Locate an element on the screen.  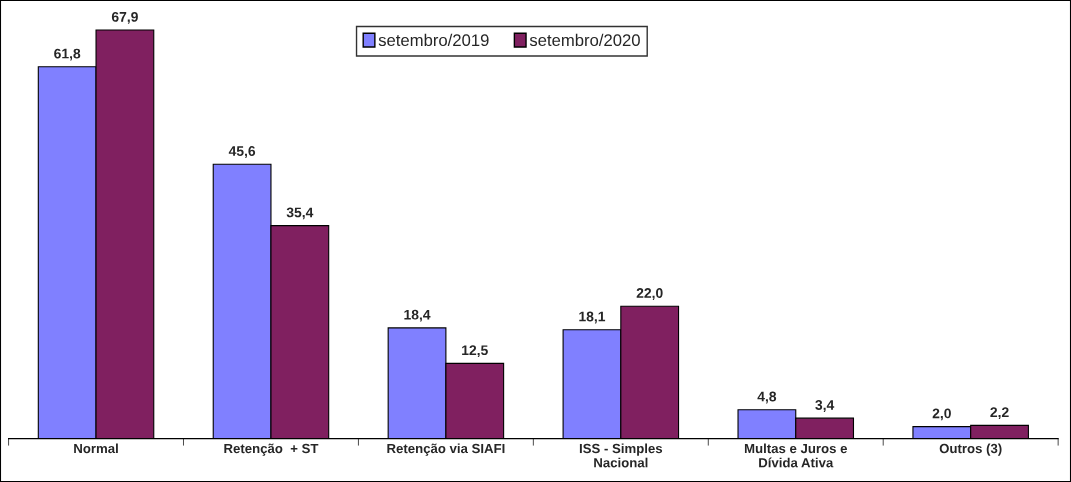
x-tick-label: Outros (3) is located at coordinates (970, 449).